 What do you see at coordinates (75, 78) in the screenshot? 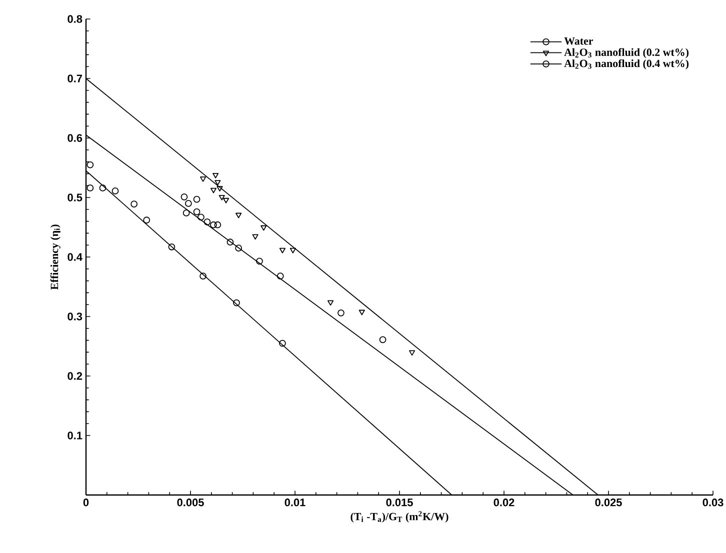
I see `y-tick-label: 0.7` at bounding box center [75, 78].